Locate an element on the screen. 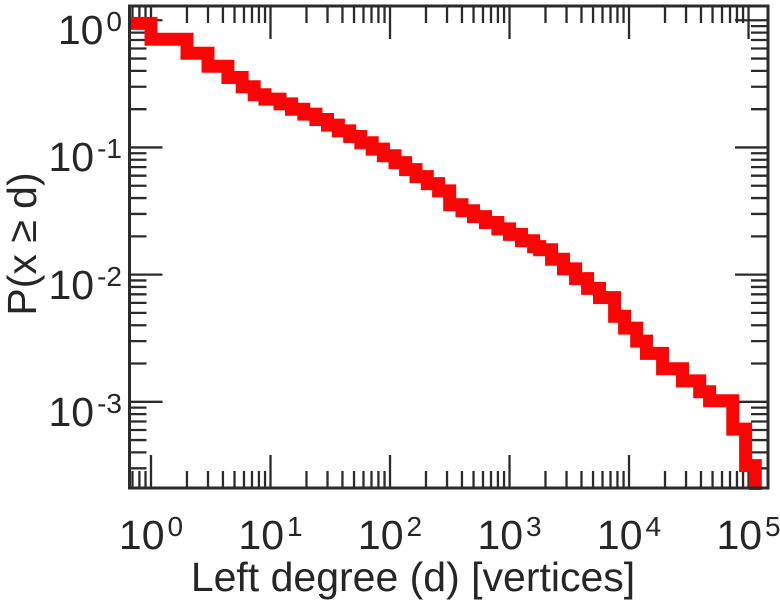 The image size is (780, 600). y-tick-label: 10 -2 is located at coordinates (85, 285).